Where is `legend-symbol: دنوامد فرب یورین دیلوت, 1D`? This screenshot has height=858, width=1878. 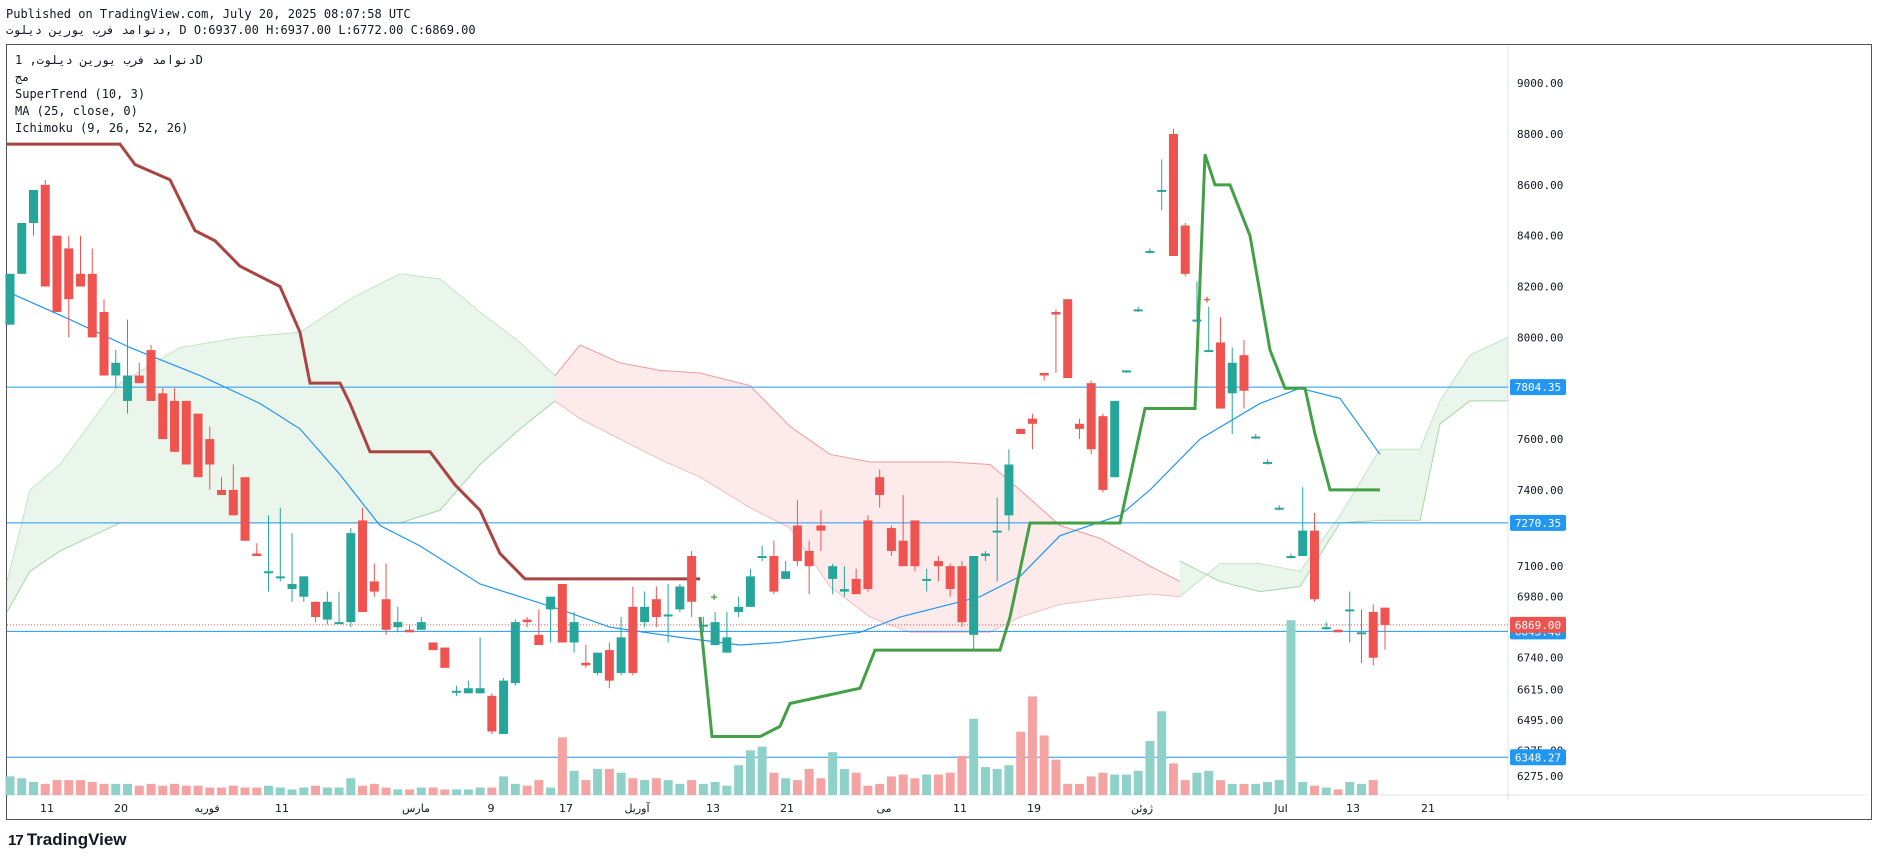
legend-symbol: دنوامد فرب یورین دیلوت, 1D is located at coordinates (109, 60).